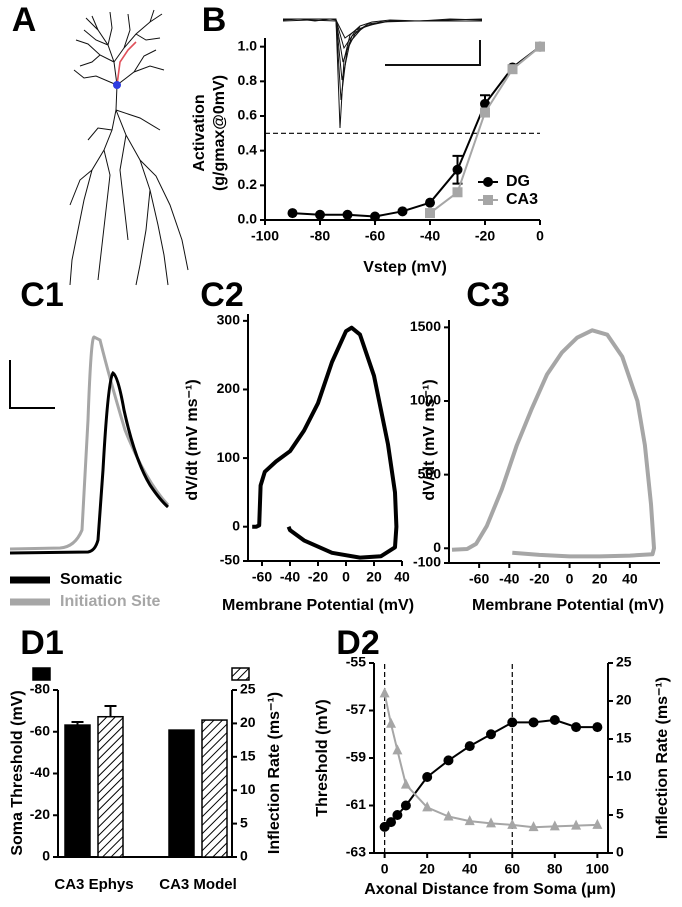 The image size is (682, 907). What do you see at coordinates (248, 80) in the screenshot?
I see `y-tick-label: 0.8` at bounding box center [248, 80].